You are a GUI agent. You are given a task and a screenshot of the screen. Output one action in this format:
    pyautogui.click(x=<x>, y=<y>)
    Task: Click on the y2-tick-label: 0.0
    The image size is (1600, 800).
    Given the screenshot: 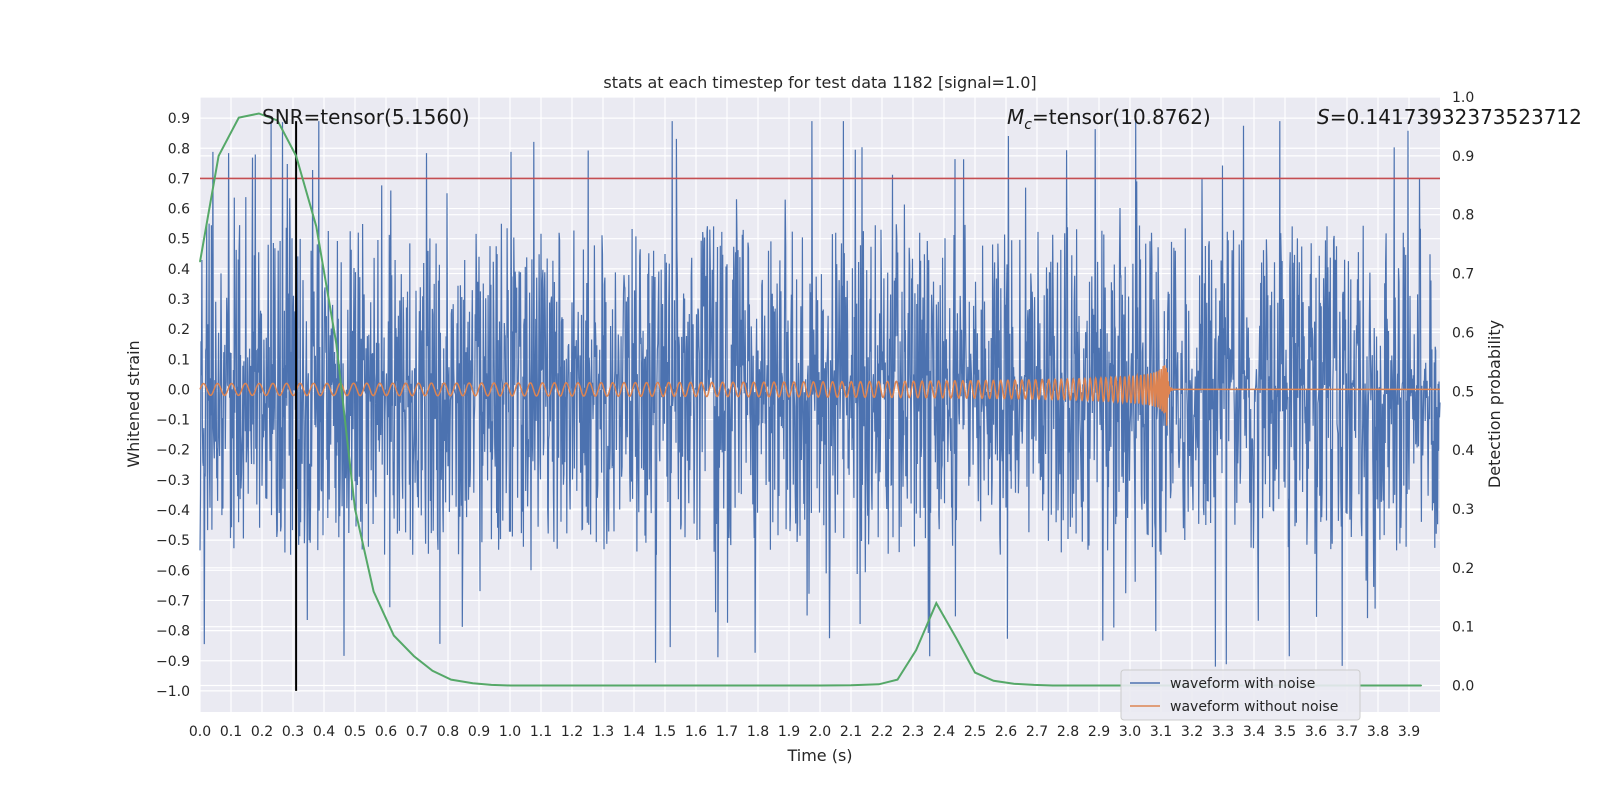 What is the action you would take?
    pyautogui.click(x=1463, y=687)
    